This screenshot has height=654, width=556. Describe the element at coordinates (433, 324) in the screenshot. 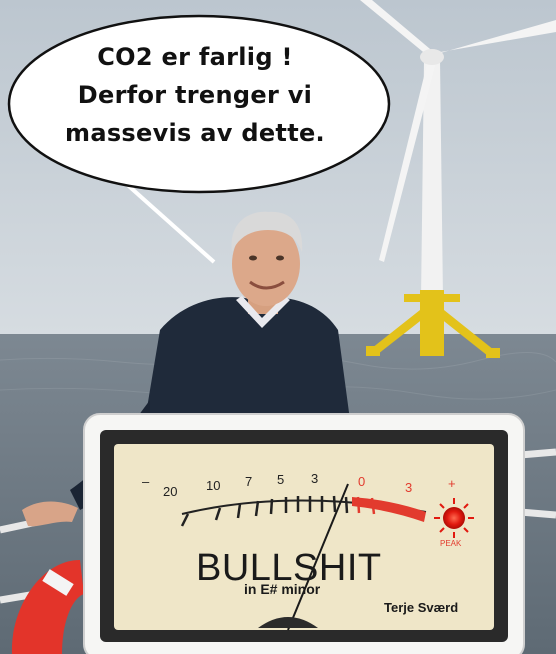

I see `turbine-floating-base` at that location.